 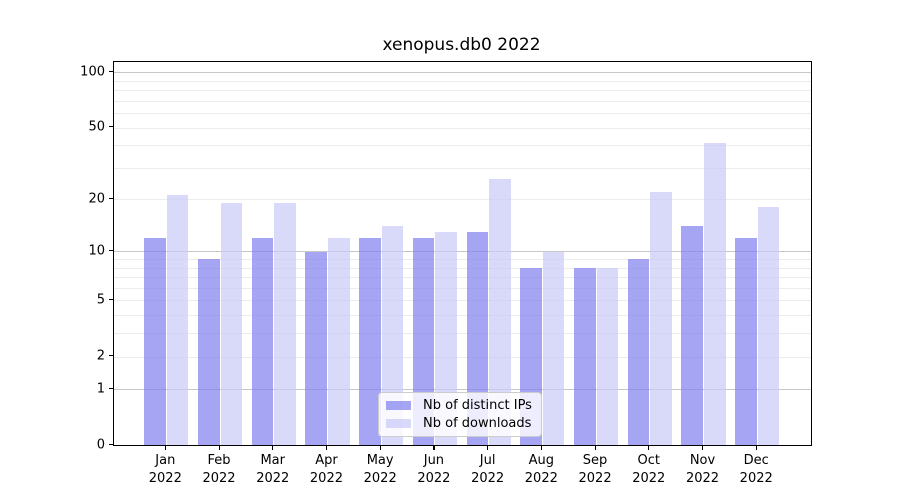 What do you see at coordinates (477, 405) in the screenshot?
I see `legend-label-distinct-ips: Nb of distinct IPs` at bounding box center [477, 405].